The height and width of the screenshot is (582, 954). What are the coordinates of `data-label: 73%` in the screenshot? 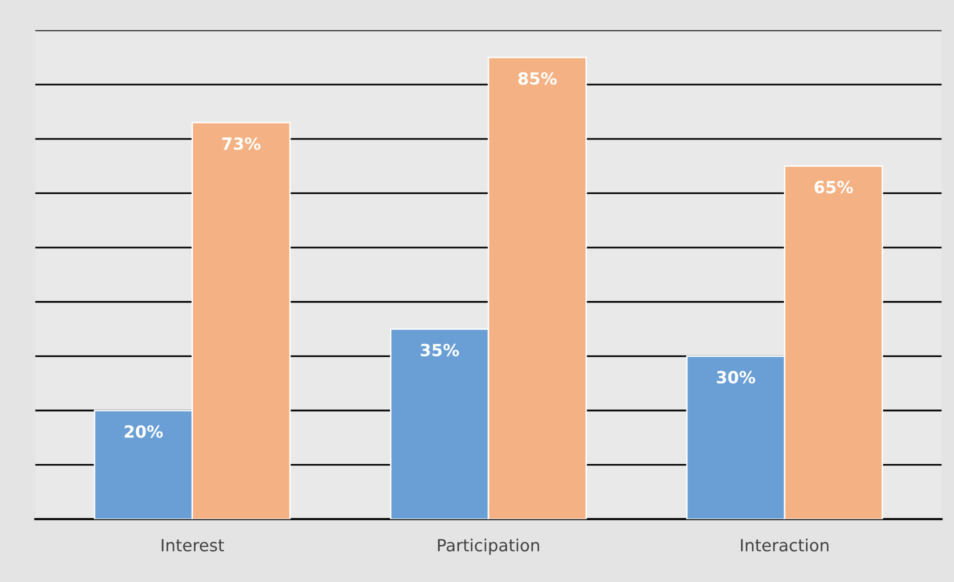 It's located at (241, 143).